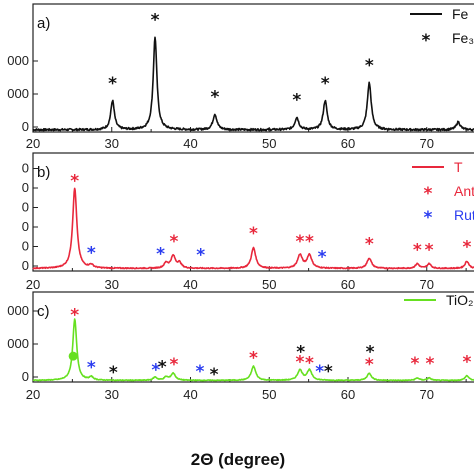  Describe the element at coordinates (238, 459) in the screenshot. I see `x-axis-title: 2Θ (degree)` at that location.